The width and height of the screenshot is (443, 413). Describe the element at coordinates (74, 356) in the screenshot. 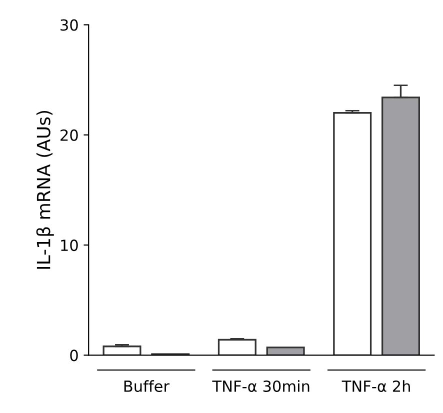

I see `y-tick-label: 0` at that location.